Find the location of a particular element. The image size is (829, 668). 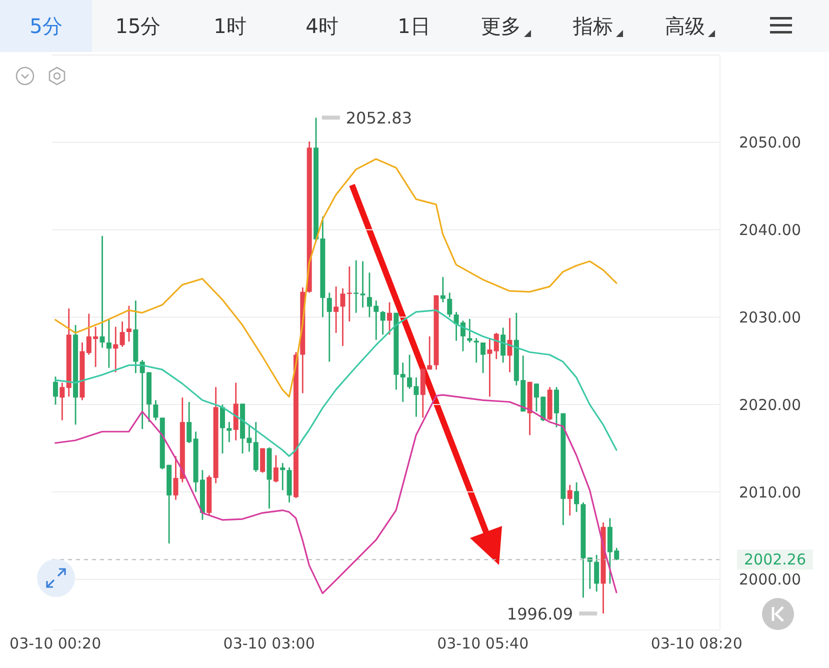

y-tick-label: 2040.00 is located at coordinates (770, 230).